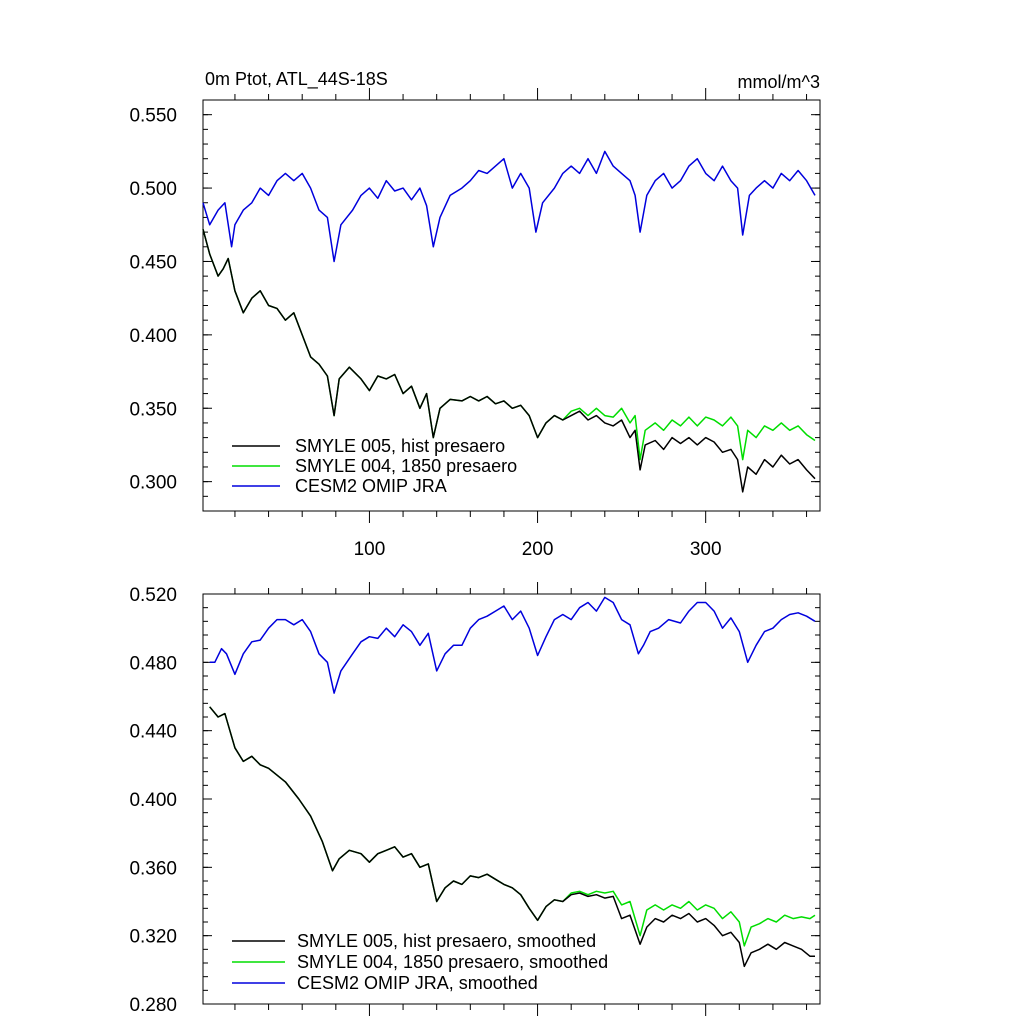  I want to click on y-tick-label: 0.350, so click(153, 409).